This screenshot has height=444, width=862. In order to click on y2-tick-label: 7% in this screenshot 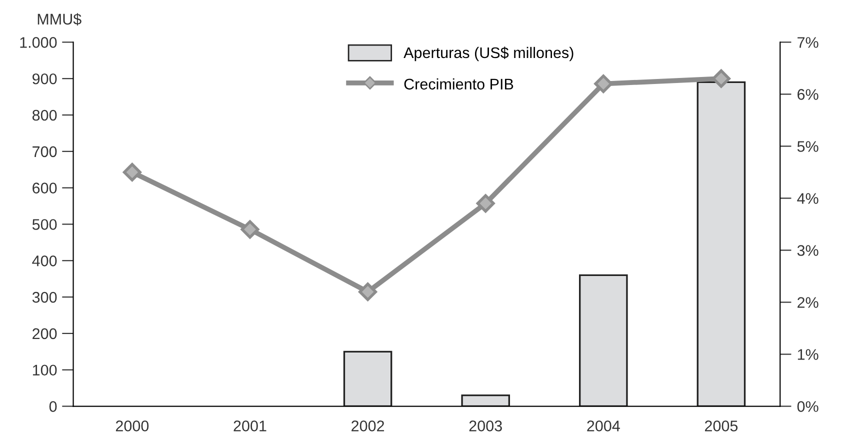, I will do `click(808, 42)`.